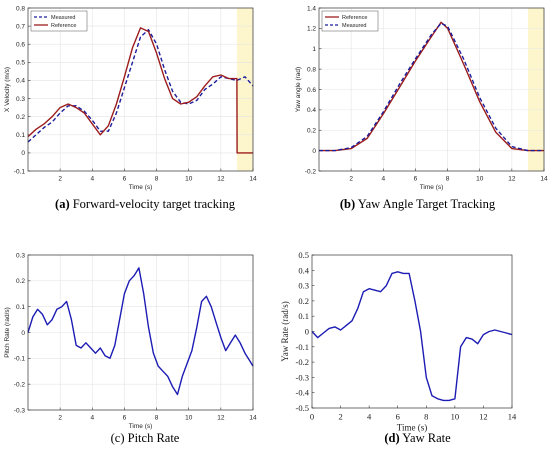 The image size is (550, 456). I want to click on caption-c: (c) Pitch Rate, so click(145, 438).